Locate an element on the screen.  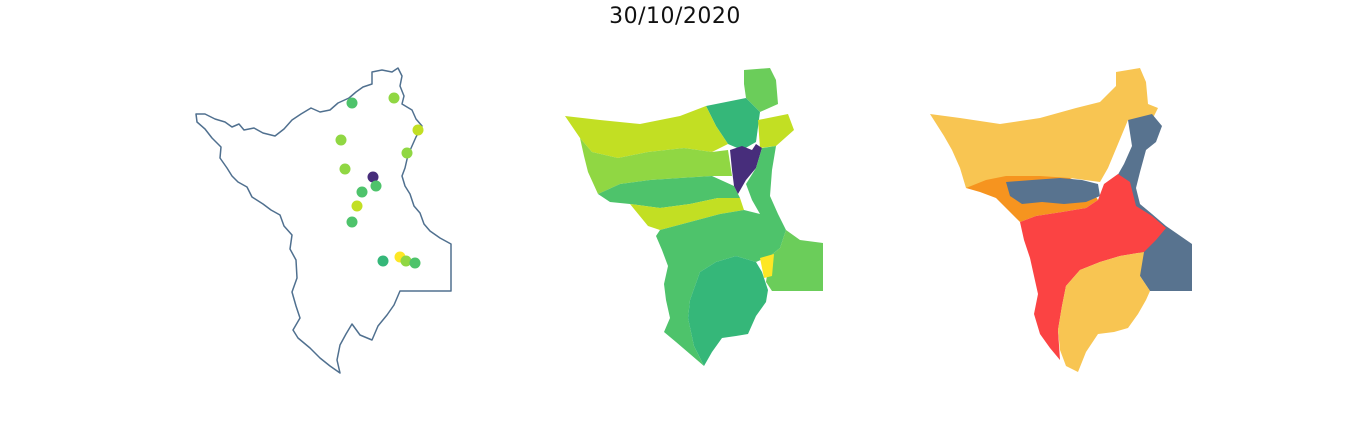
category-west-slate is located at coordinates (1053, 191).